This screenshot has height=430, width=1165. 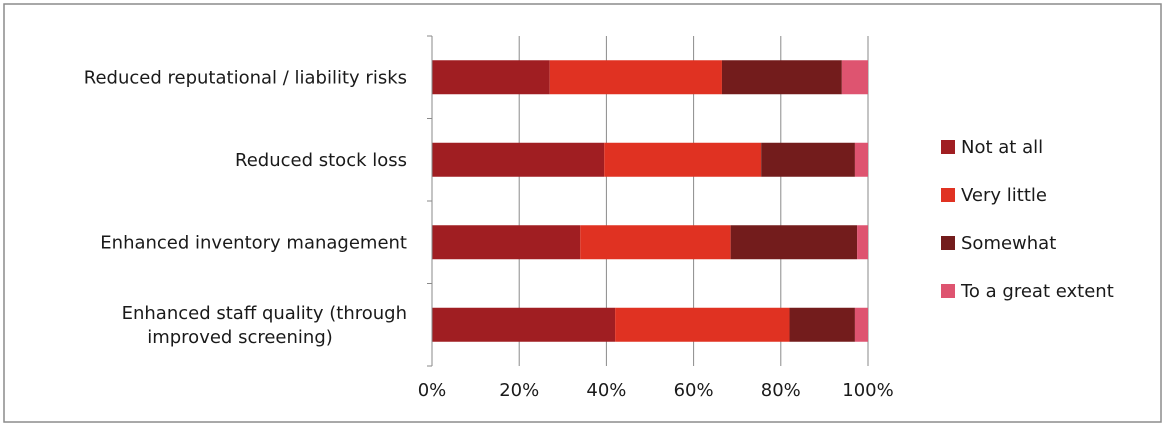 I want to click on x-tick-label: 60%, so click(x=694, y=390).